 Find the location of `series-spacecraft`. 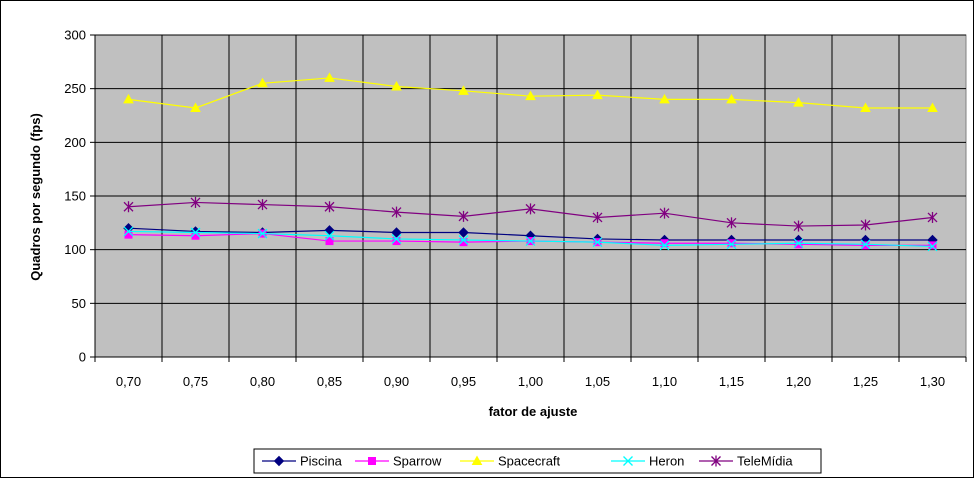

series-spacecraft is located at coordinates (530, 92).